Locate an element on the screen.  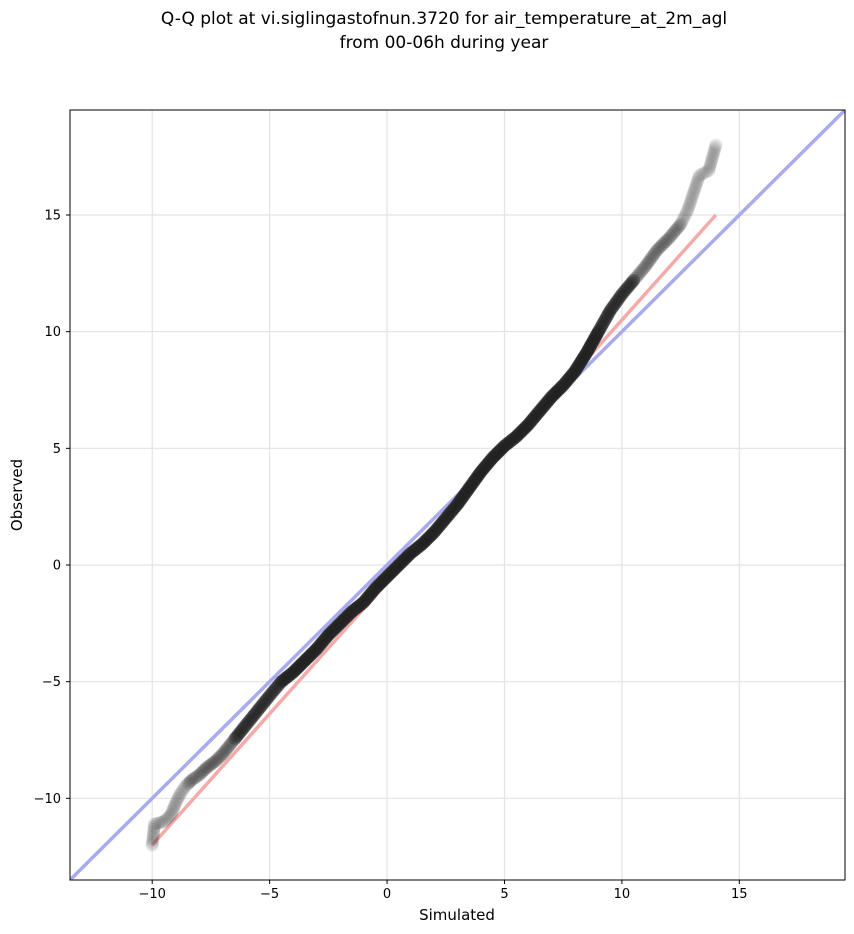
y-tick-label: −10 is located at coordinates (47, 799).